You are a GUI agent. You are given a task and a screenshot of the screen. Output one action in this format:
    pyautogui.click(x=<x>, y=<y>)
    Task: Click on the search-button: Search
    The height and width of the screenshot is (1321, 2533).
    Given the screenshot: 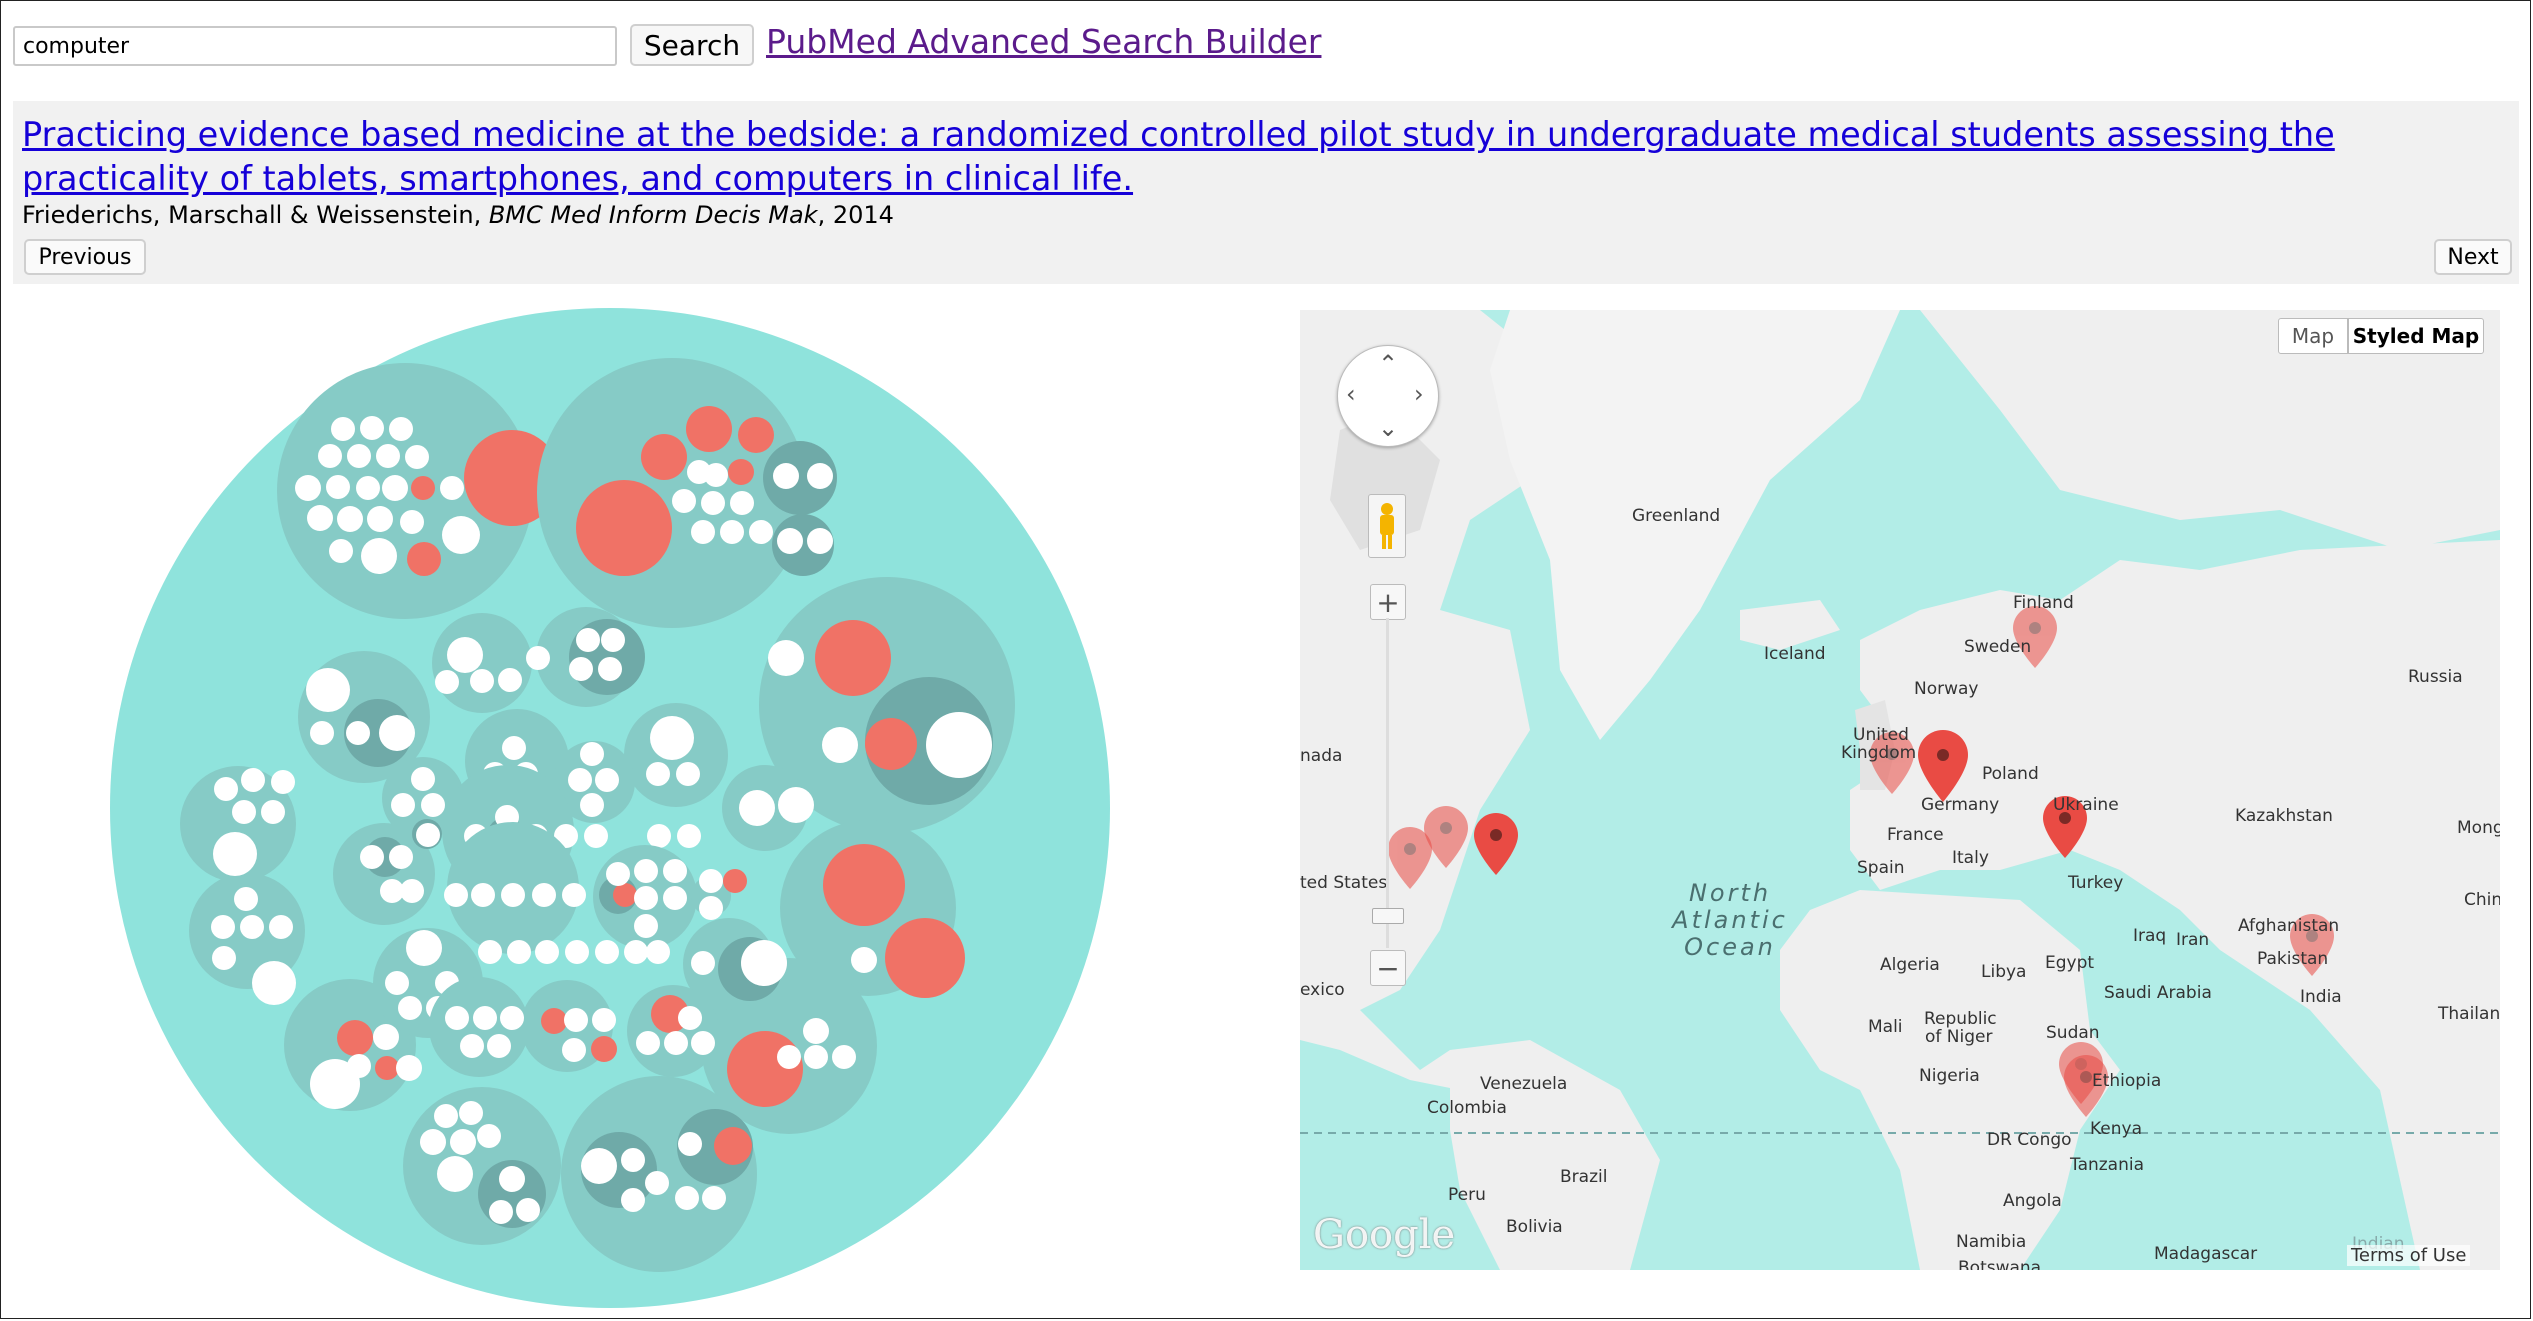 What is the action you would take?
    pyautogui.click(x=692, y=45)
    